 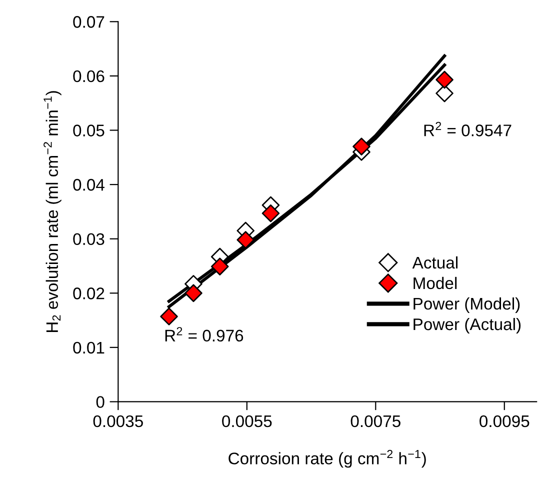 What do you see at coordinates (467, 326) in the screenshot?
I see `legend-label: Power (Actual)` at bounding box center [467, 326].